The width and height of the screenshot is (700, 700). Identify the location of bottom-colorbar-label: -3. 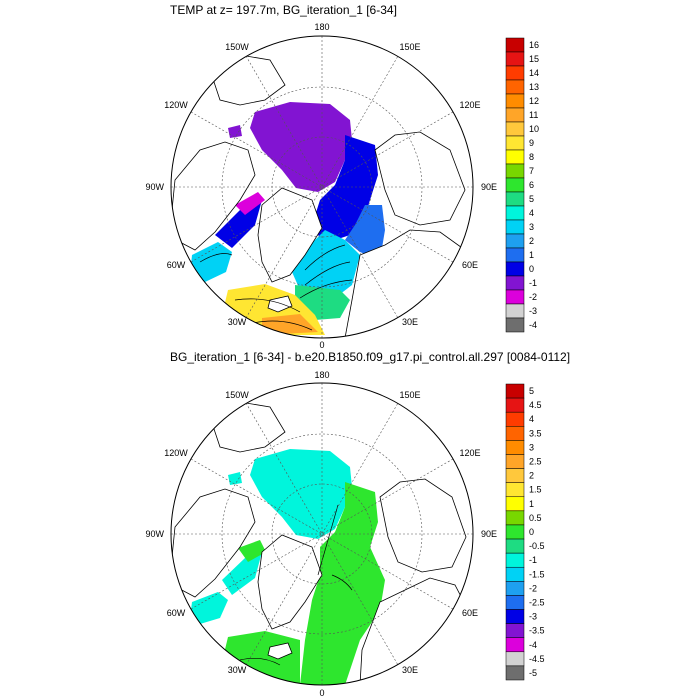
(533, 617).